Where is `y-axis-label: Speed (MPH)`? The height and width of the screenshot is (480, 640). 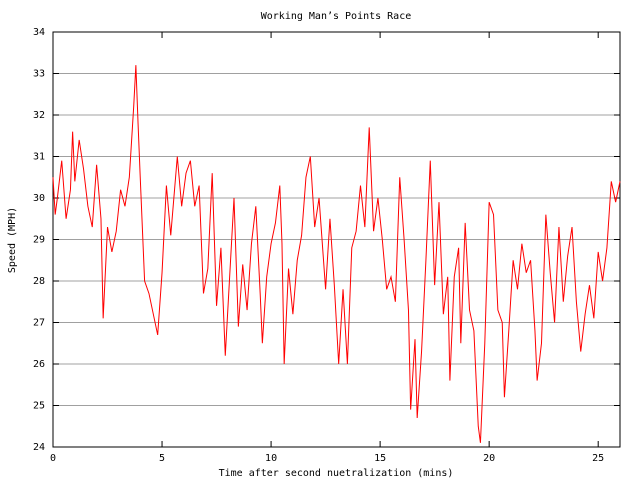
y-axis-label: Speed (MPH) is located at coordinates (12, 240).